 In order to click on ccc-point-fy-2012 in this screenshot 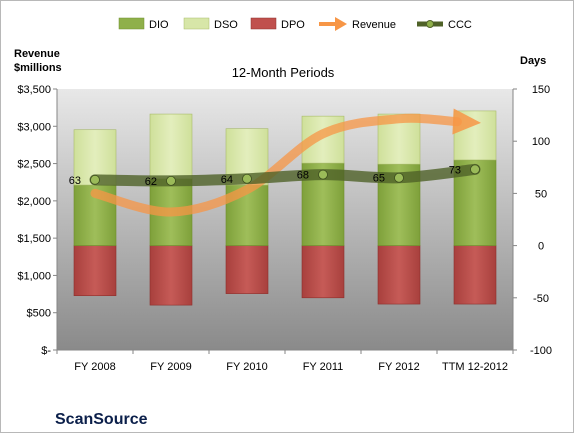, I will do `click(399, 177)`.